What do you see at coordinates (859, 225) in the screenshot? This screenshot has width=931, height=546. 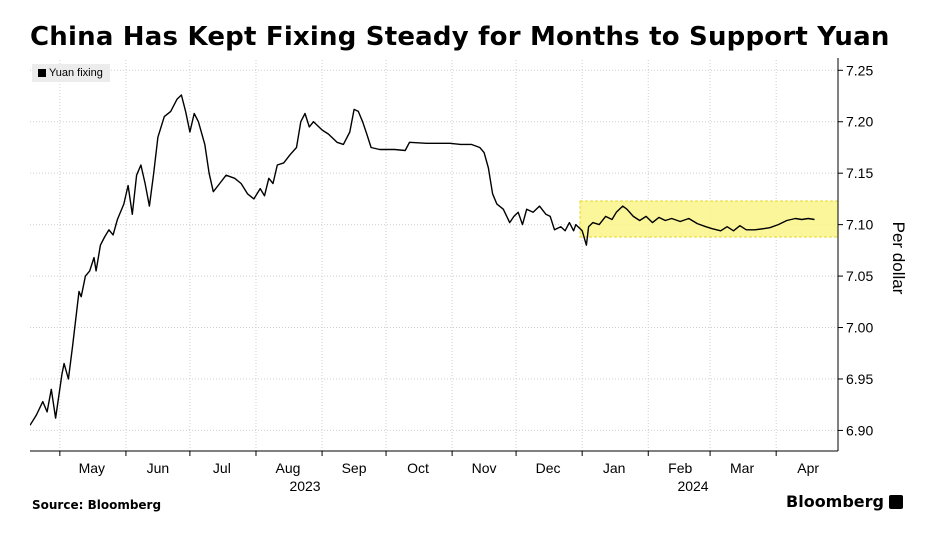 I see `y-tick-label: 7.10` at bounding box center [859, 225].